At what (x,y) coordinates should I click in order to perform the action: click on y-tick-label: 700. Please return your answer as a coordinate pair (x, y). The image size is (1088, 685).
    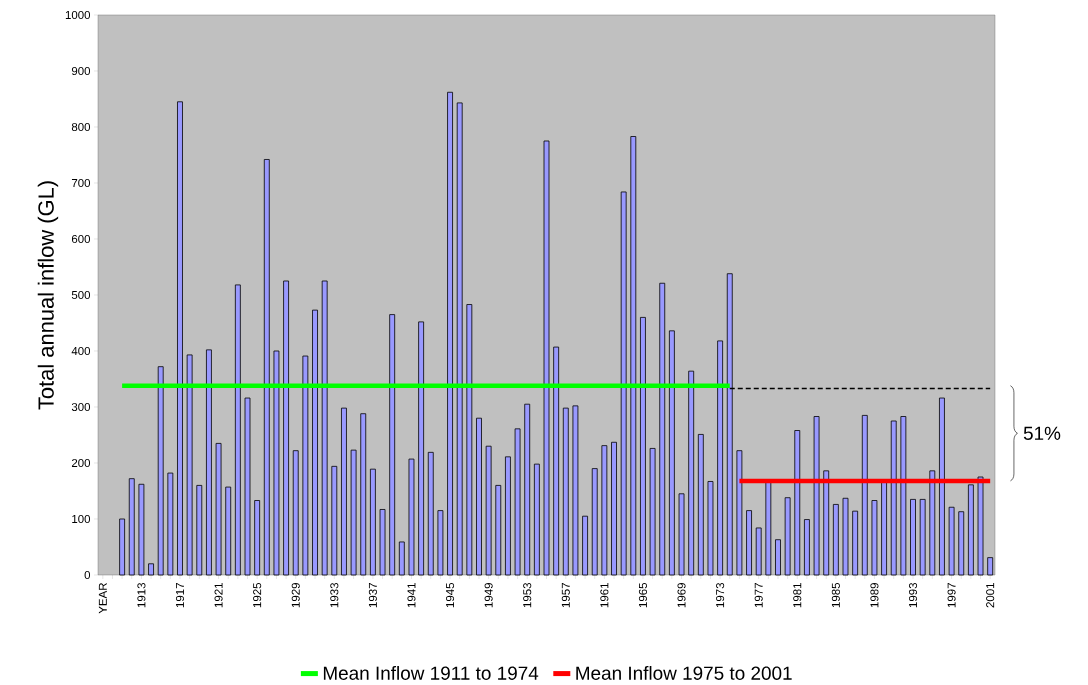
    Looking at the image, I should click on (81, 182).